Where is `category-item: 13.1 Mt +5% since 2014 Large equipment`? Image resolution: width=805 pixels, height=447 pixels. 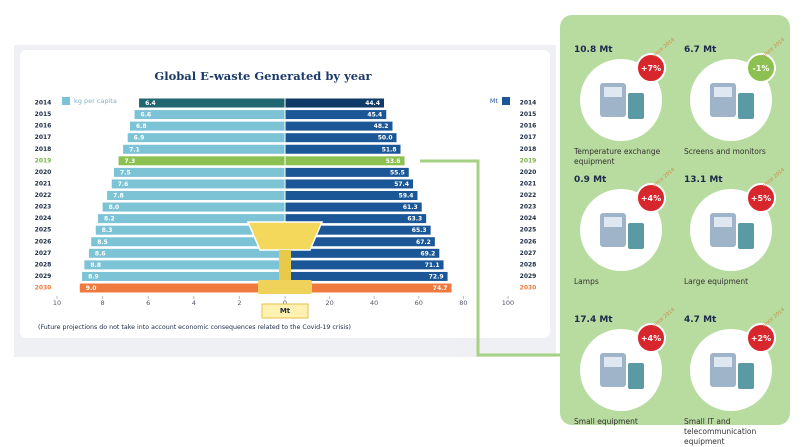
category-item: 13.1 Mt +5% since 2014 Large equipment is located at coordinates (737, 236).